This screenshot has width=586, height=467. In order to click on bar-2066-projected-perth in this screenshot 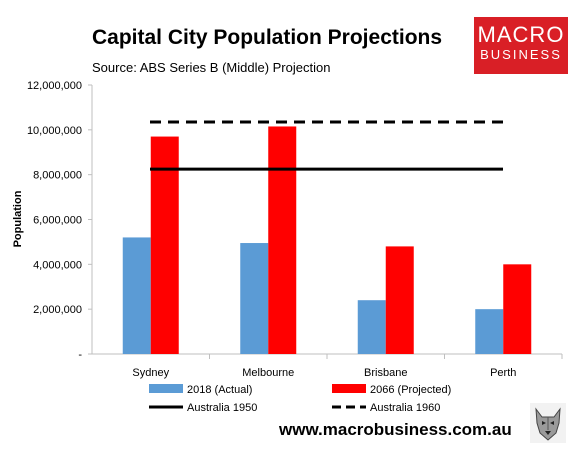, I will do `click(517, 309)`.